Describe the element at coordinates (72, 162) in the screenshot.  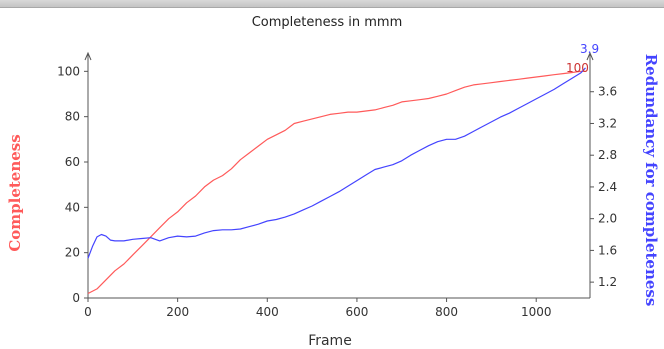
I see `y-left-tick-label: 60` at that location.